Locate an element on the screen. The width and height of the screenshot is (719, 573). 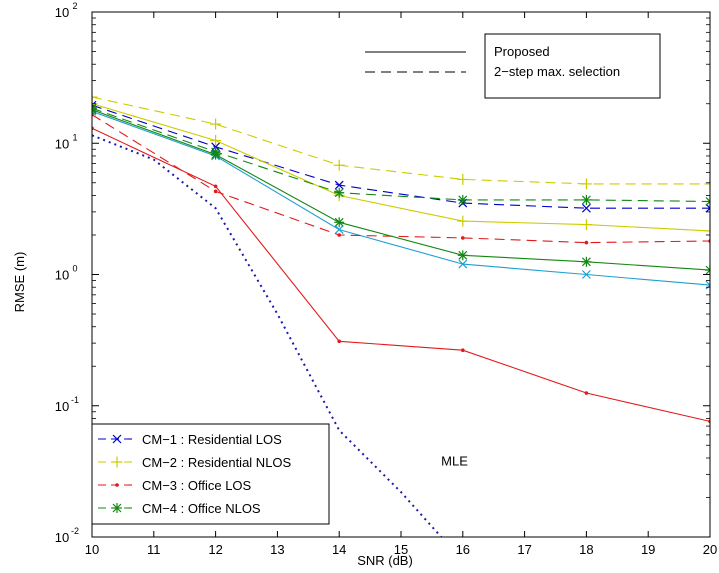
style-legend-label: Proposed is located at coordinates (522, 51).